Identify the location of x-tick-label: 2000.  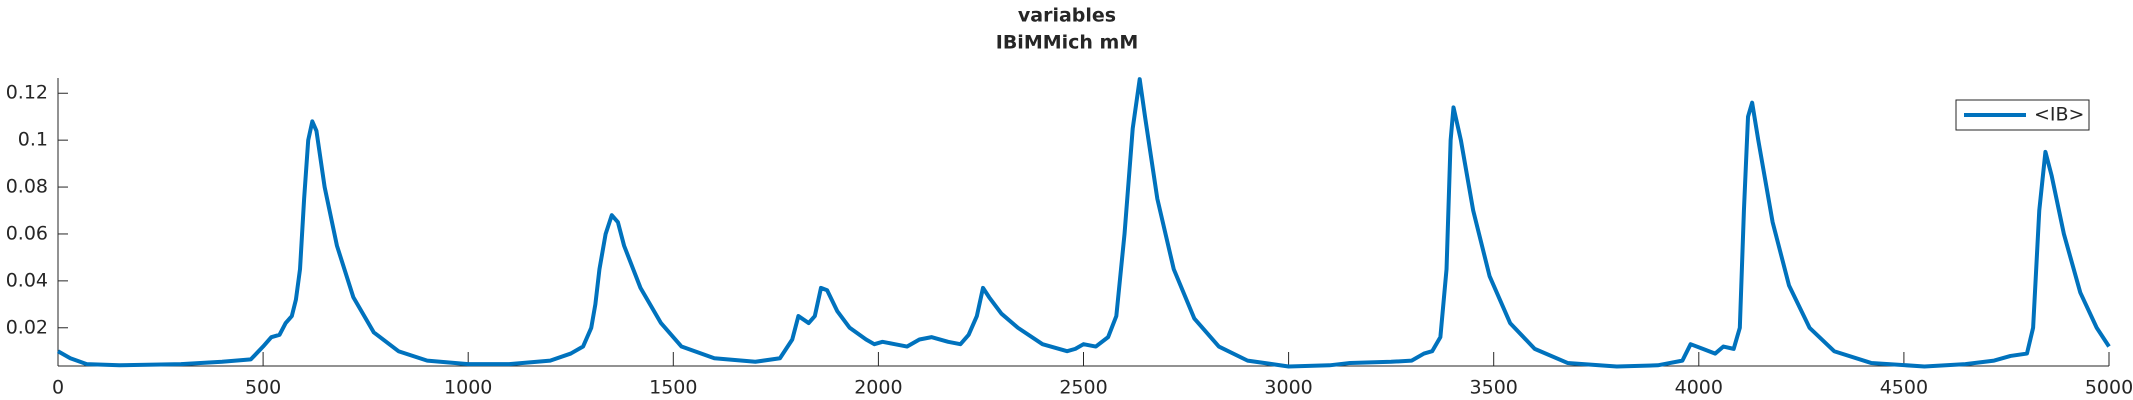
(878, 388).